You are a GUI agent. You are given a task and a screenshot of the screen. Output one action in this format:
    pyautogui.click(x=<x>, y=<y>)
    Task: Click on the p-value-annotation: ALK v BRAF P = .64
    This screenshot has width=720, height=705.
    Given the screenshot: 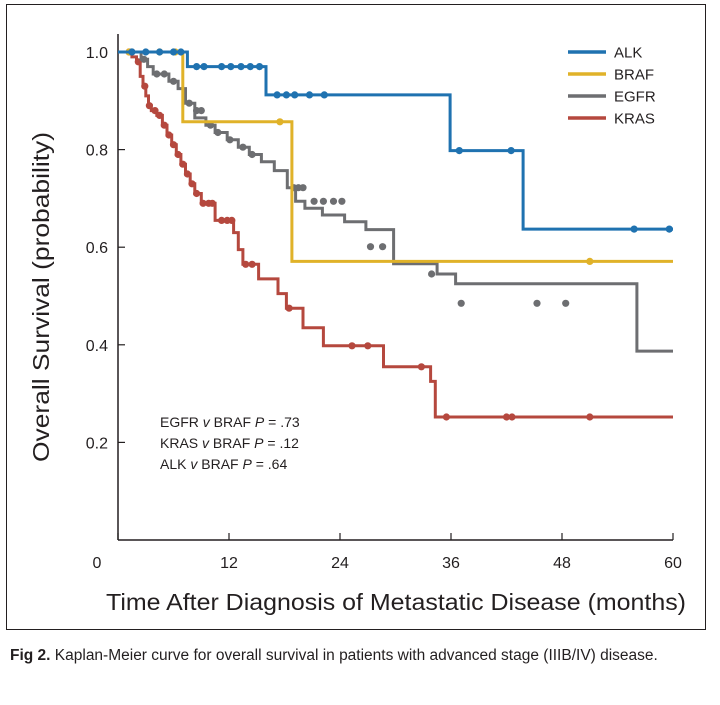 What is the action you would take?
    pyautogui.click(x=223, y=464)
    